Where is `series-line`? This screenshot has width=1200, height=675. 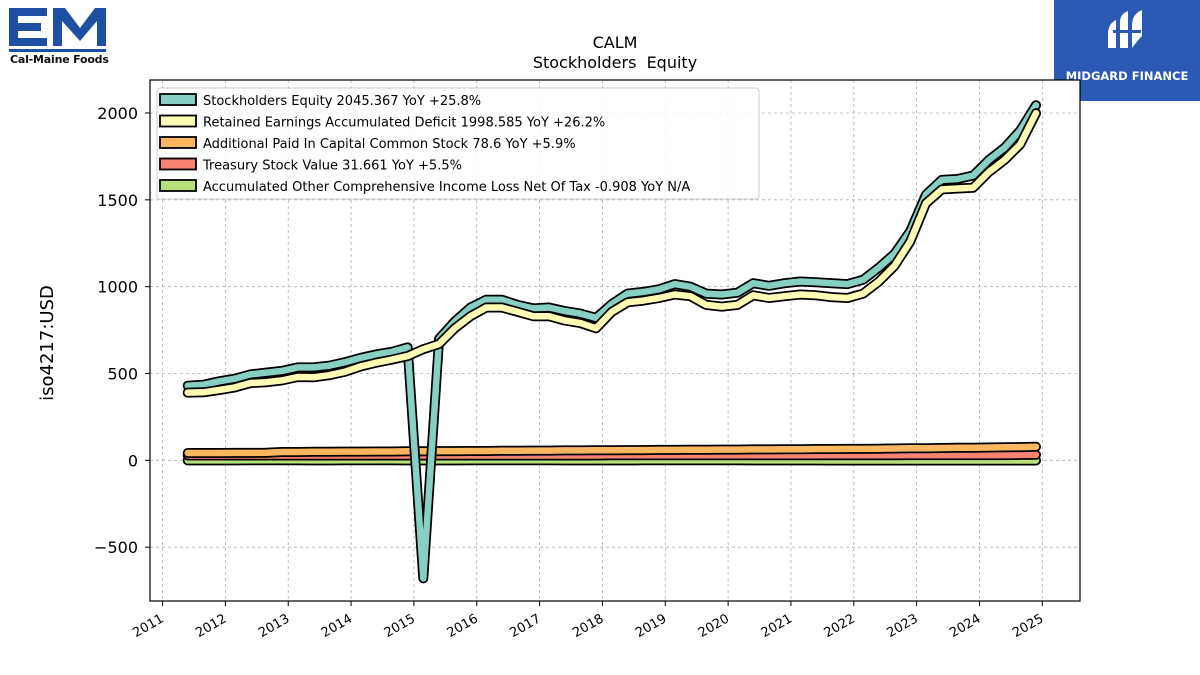 series-line is located at coordinates (612, 450).